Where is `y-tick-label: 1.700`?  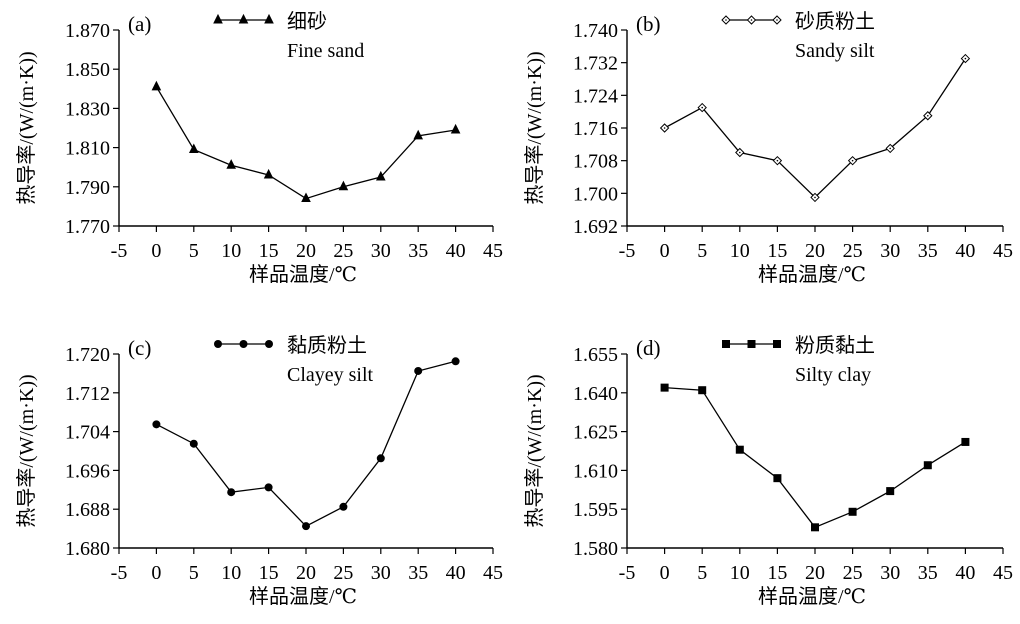 y-tick-label: 1.700 is located at coordinates (595, 194).